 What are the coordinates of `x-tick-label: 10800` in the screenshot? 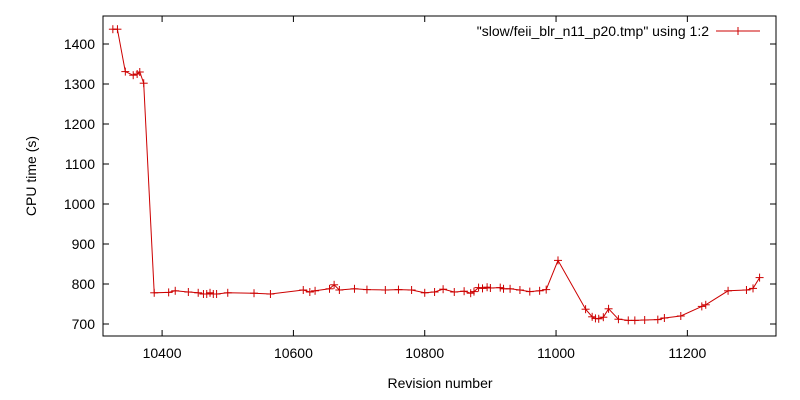 It's located at (424, 353).